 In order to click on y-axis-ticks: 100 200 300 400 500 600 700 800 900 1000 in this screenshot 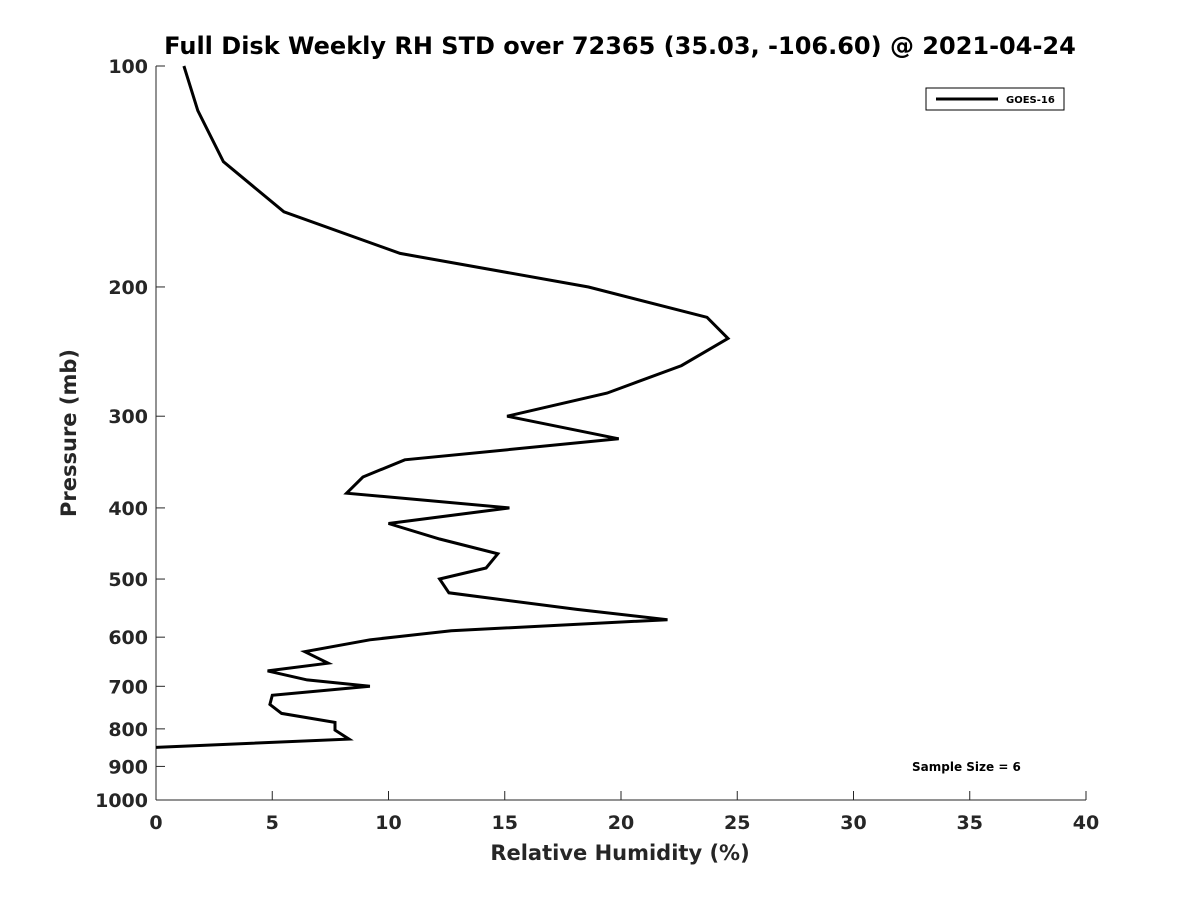, I will do `click(130, 434)`.